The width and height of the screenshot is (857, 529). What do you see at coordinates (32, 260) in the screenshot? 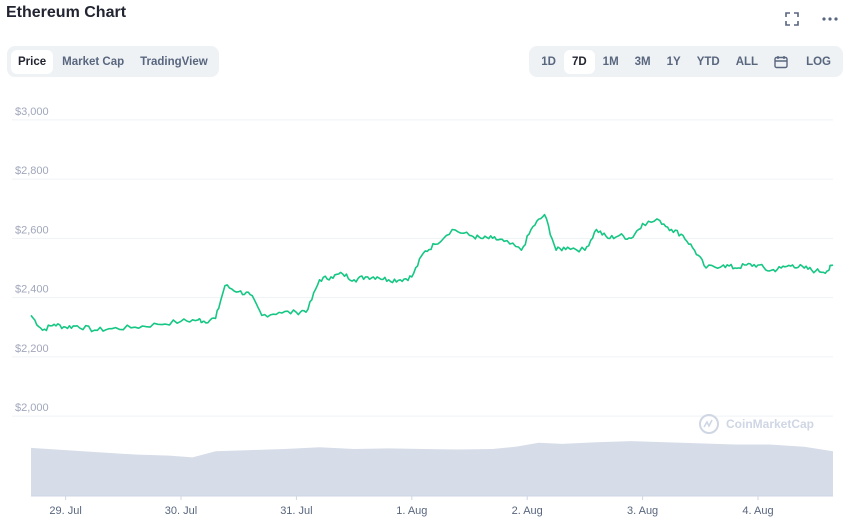
I see `y-axis: $3,000 $2,800 $2,600 $2,400 $2,200 $2,000` at bounding box center [32, 260].